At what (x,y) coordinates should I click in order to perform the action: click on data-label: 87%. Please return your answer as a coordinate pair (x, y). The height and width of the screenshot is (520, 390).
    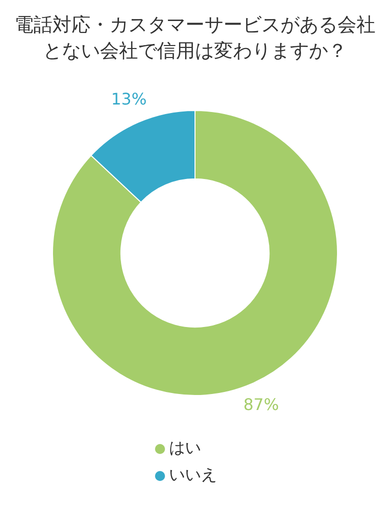
    Looking at the image, I should click on (261, 404).